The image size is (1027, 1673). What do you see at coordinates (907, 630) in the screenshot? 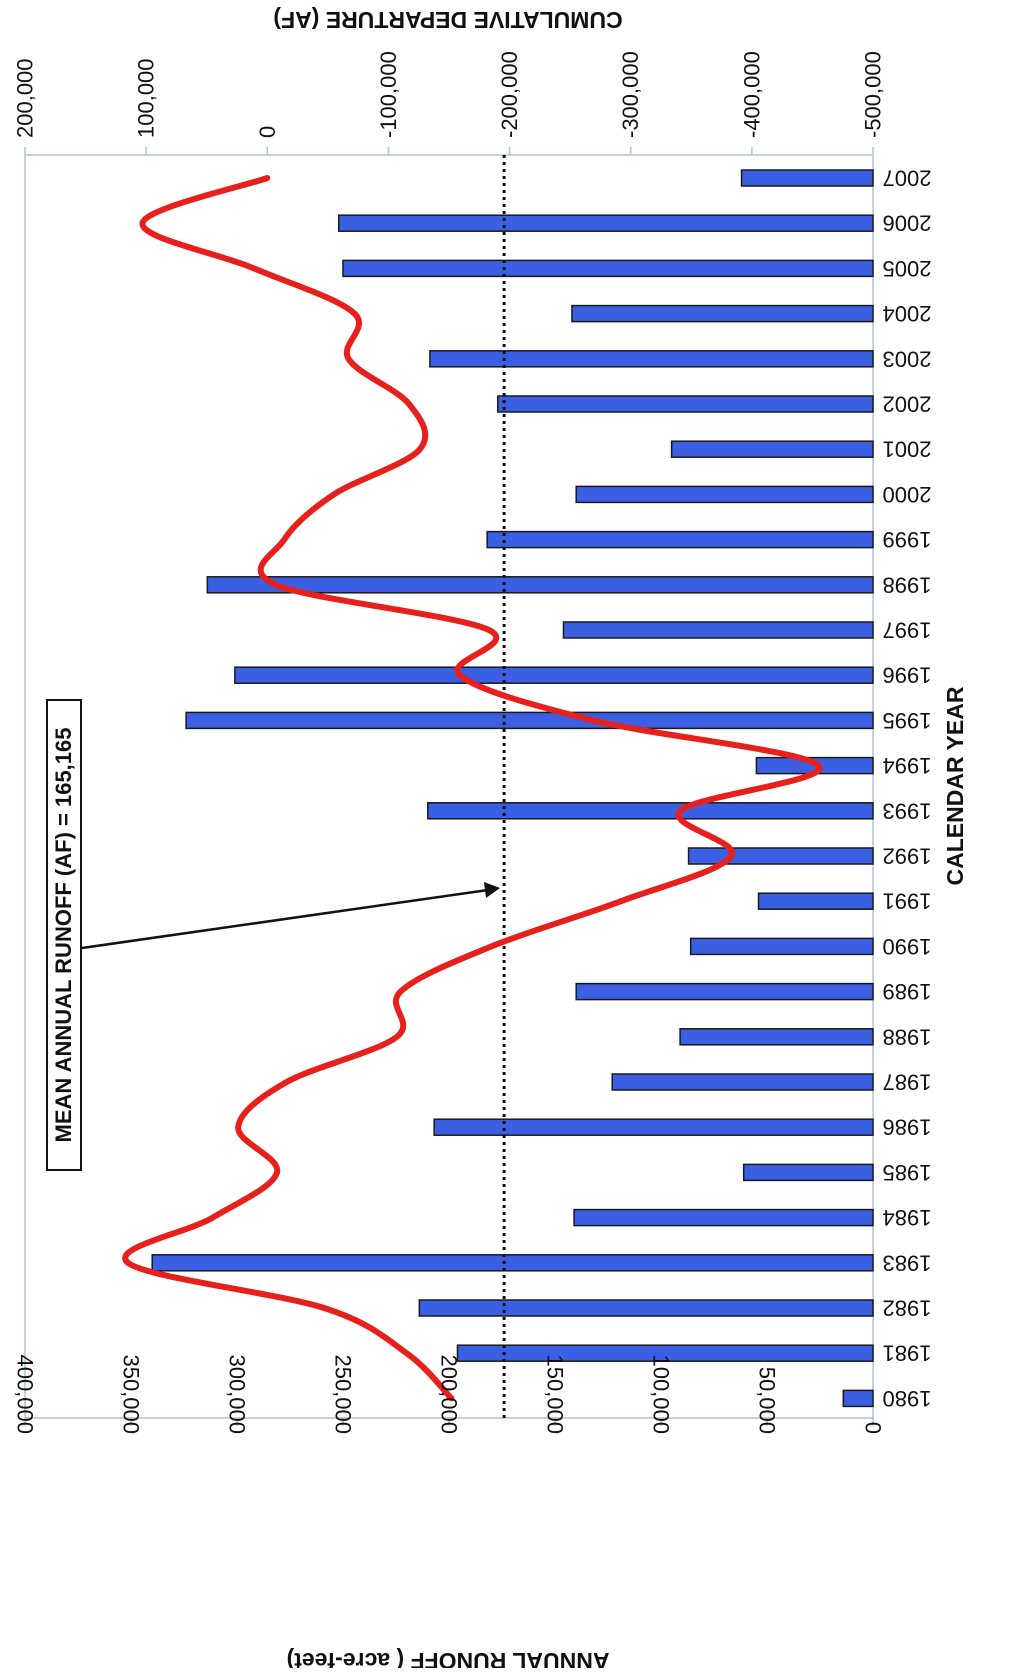
I see `year-label-1997: 1997` at bounding box center [907, 630].